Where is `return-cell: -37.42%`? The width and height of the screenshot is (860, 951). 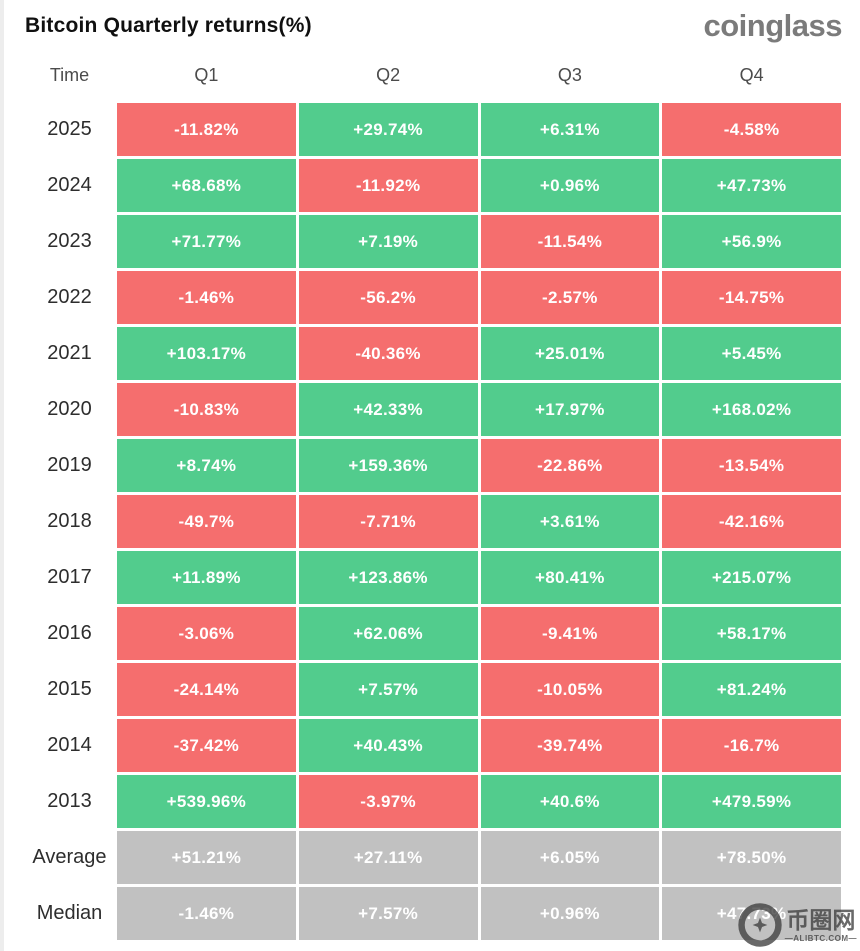 return-cell: -37.42% is located at coordinates (206, 745).